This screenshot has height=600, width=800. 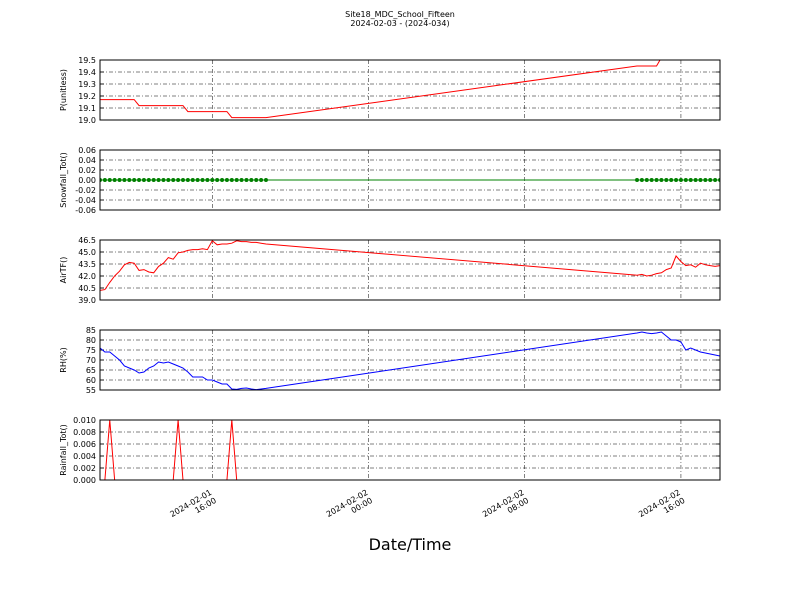 I want to click on y-tick-label: 19.1, so click(x=87, y=108).